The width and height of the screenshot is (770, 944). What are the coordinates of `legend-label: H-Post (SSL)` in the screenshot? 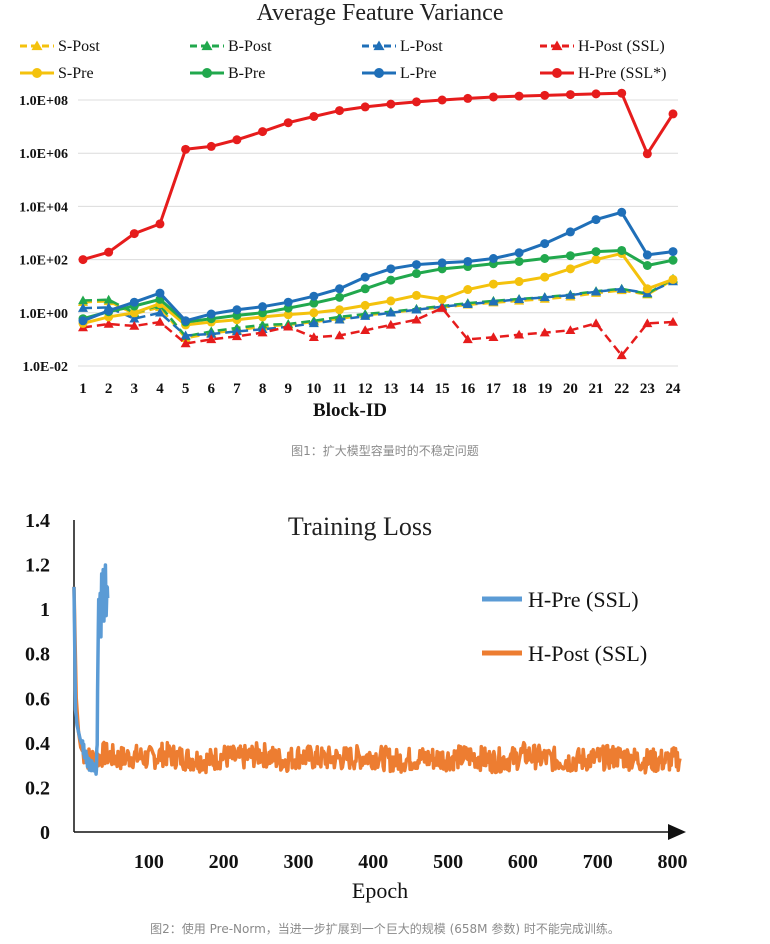 It's located at (587, 653).